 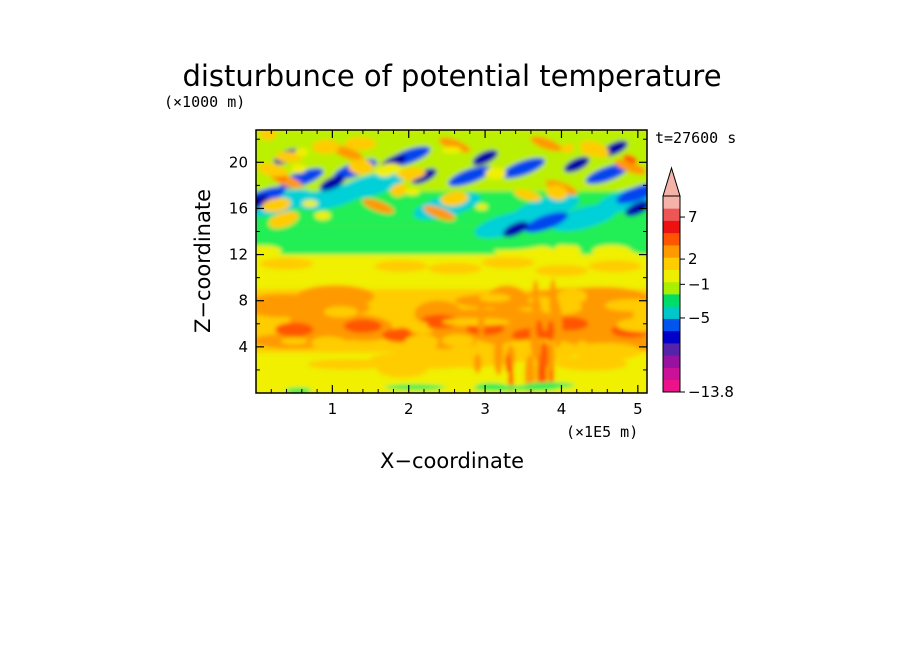 What do you see at coordinates (238, 208) in the screenshot?
I see `y-tick-label-4: 16` at bounding box center [238, 208].